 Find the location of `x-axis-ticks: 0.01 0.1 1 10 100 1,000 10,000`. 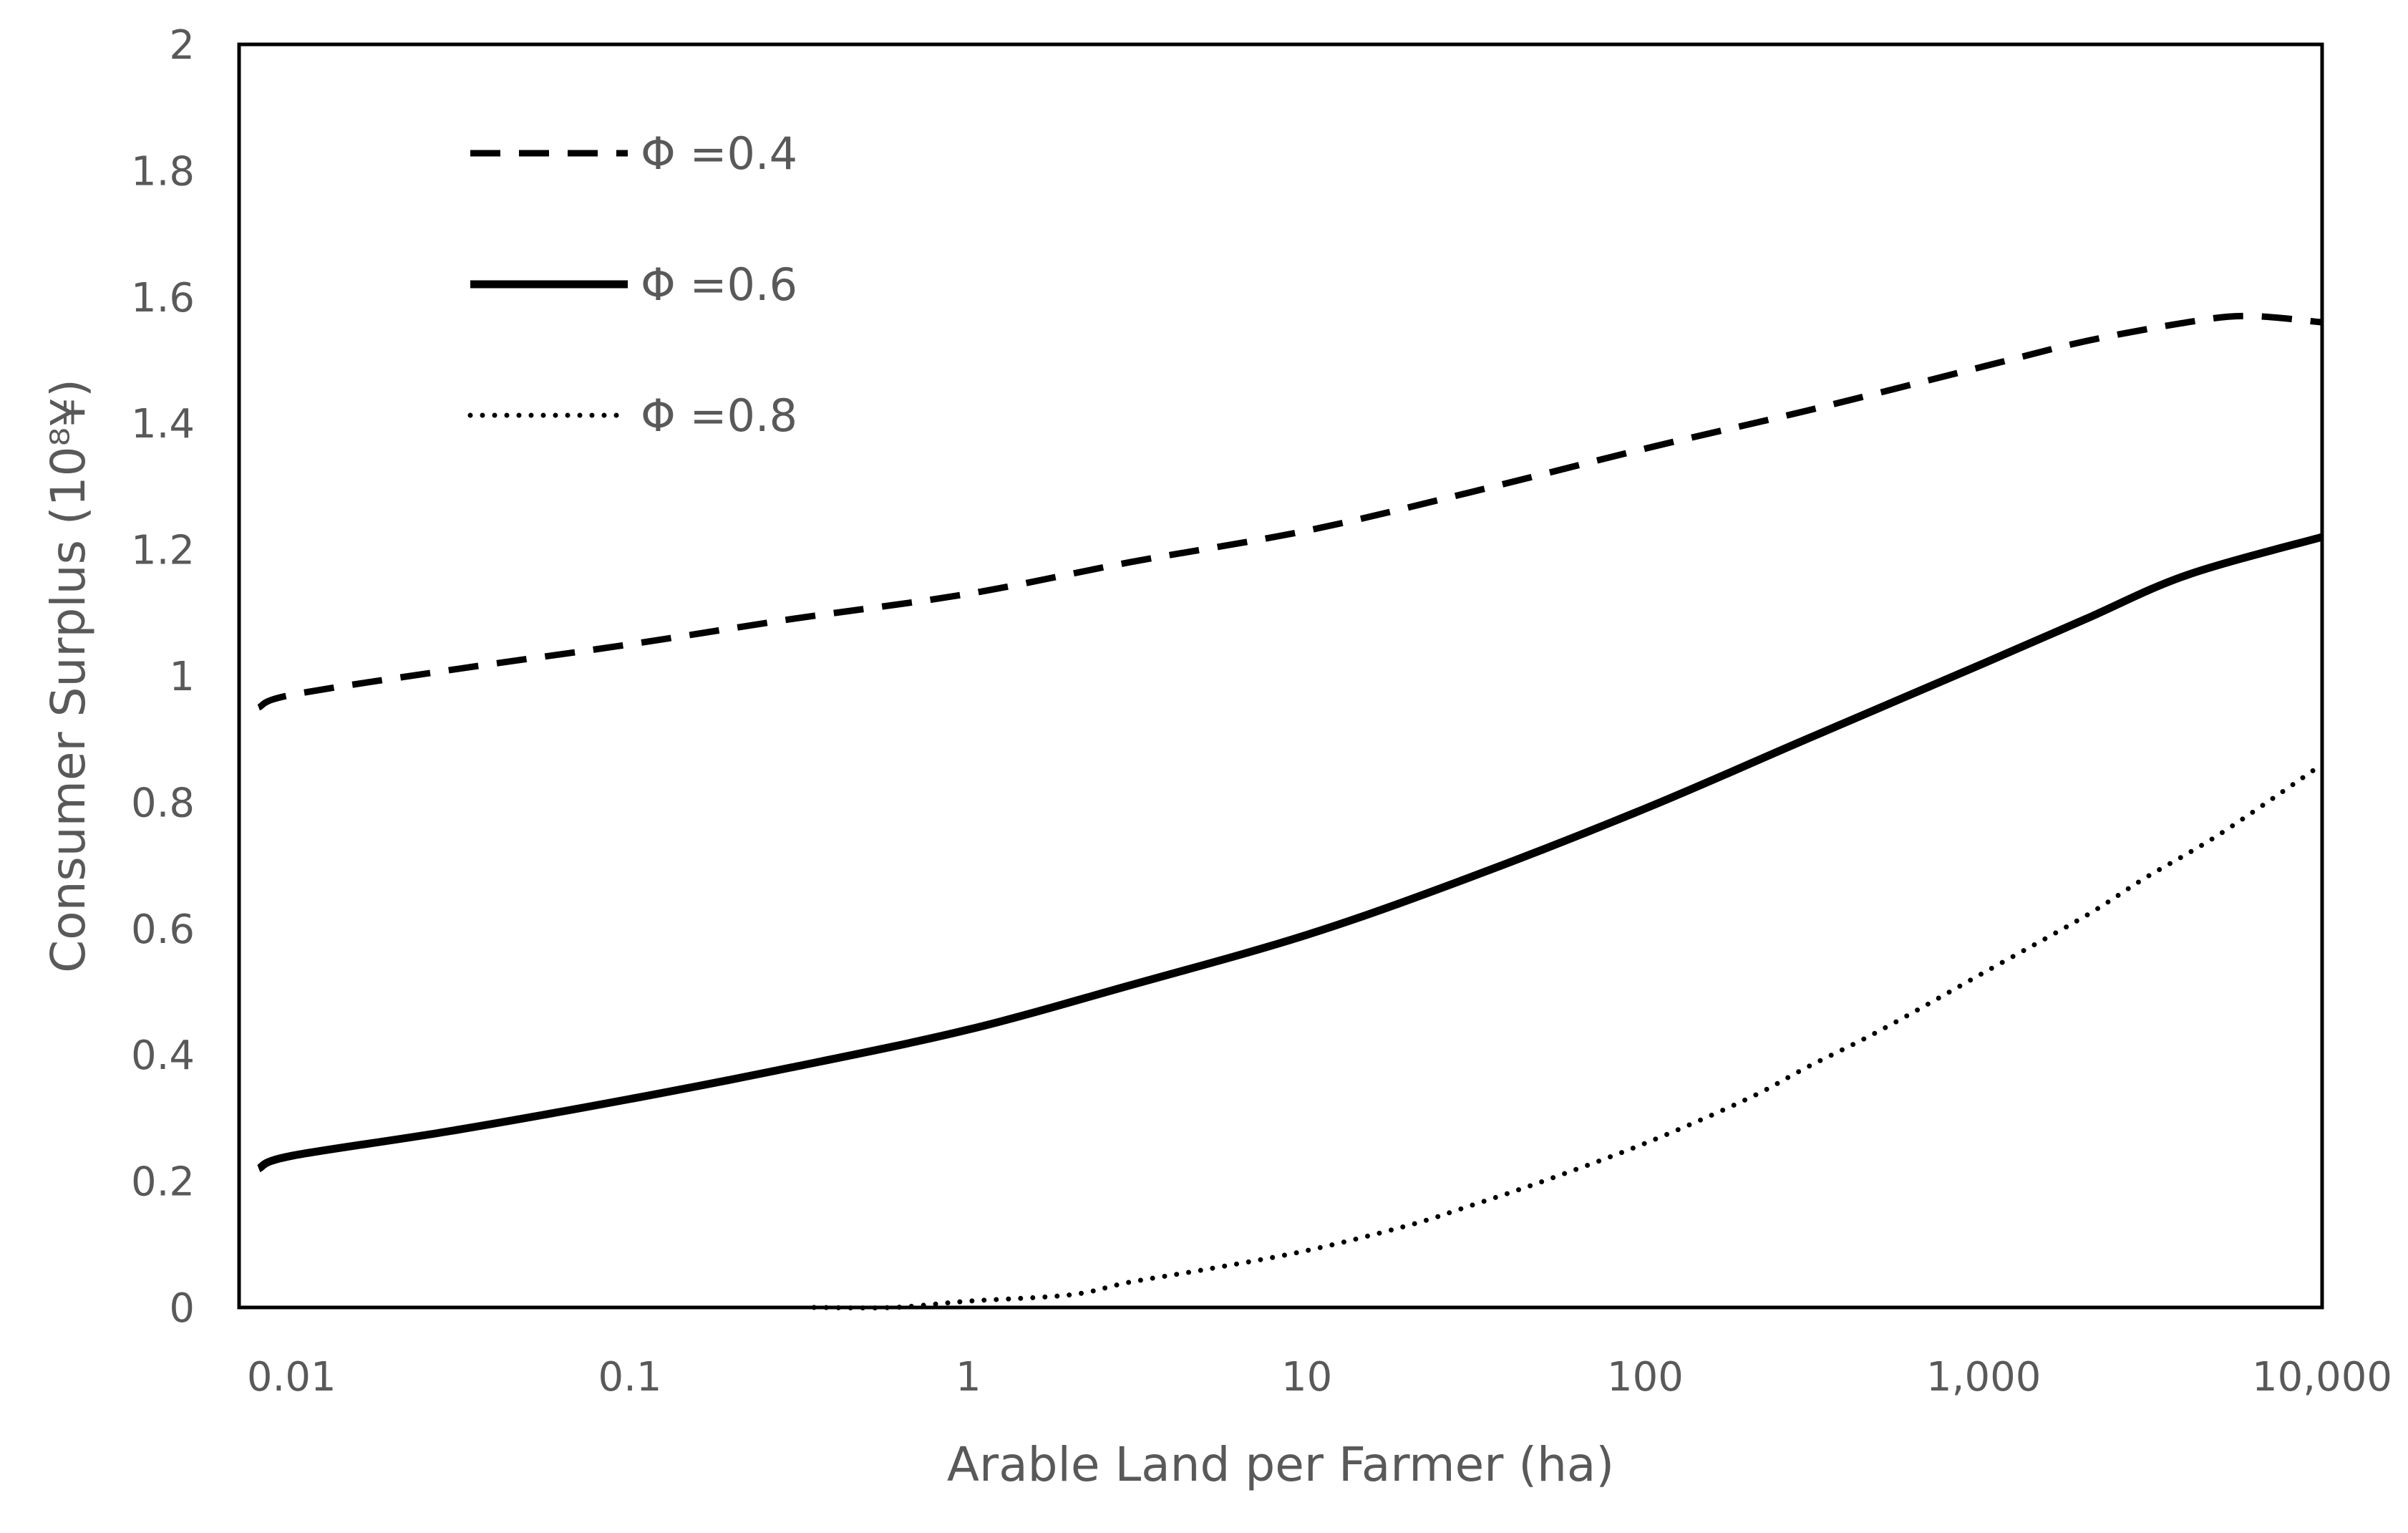

x-axis-ticks: 0.01 0.1 1 10 100 1,000 10,000 is located at coordinates (1320, 1377).